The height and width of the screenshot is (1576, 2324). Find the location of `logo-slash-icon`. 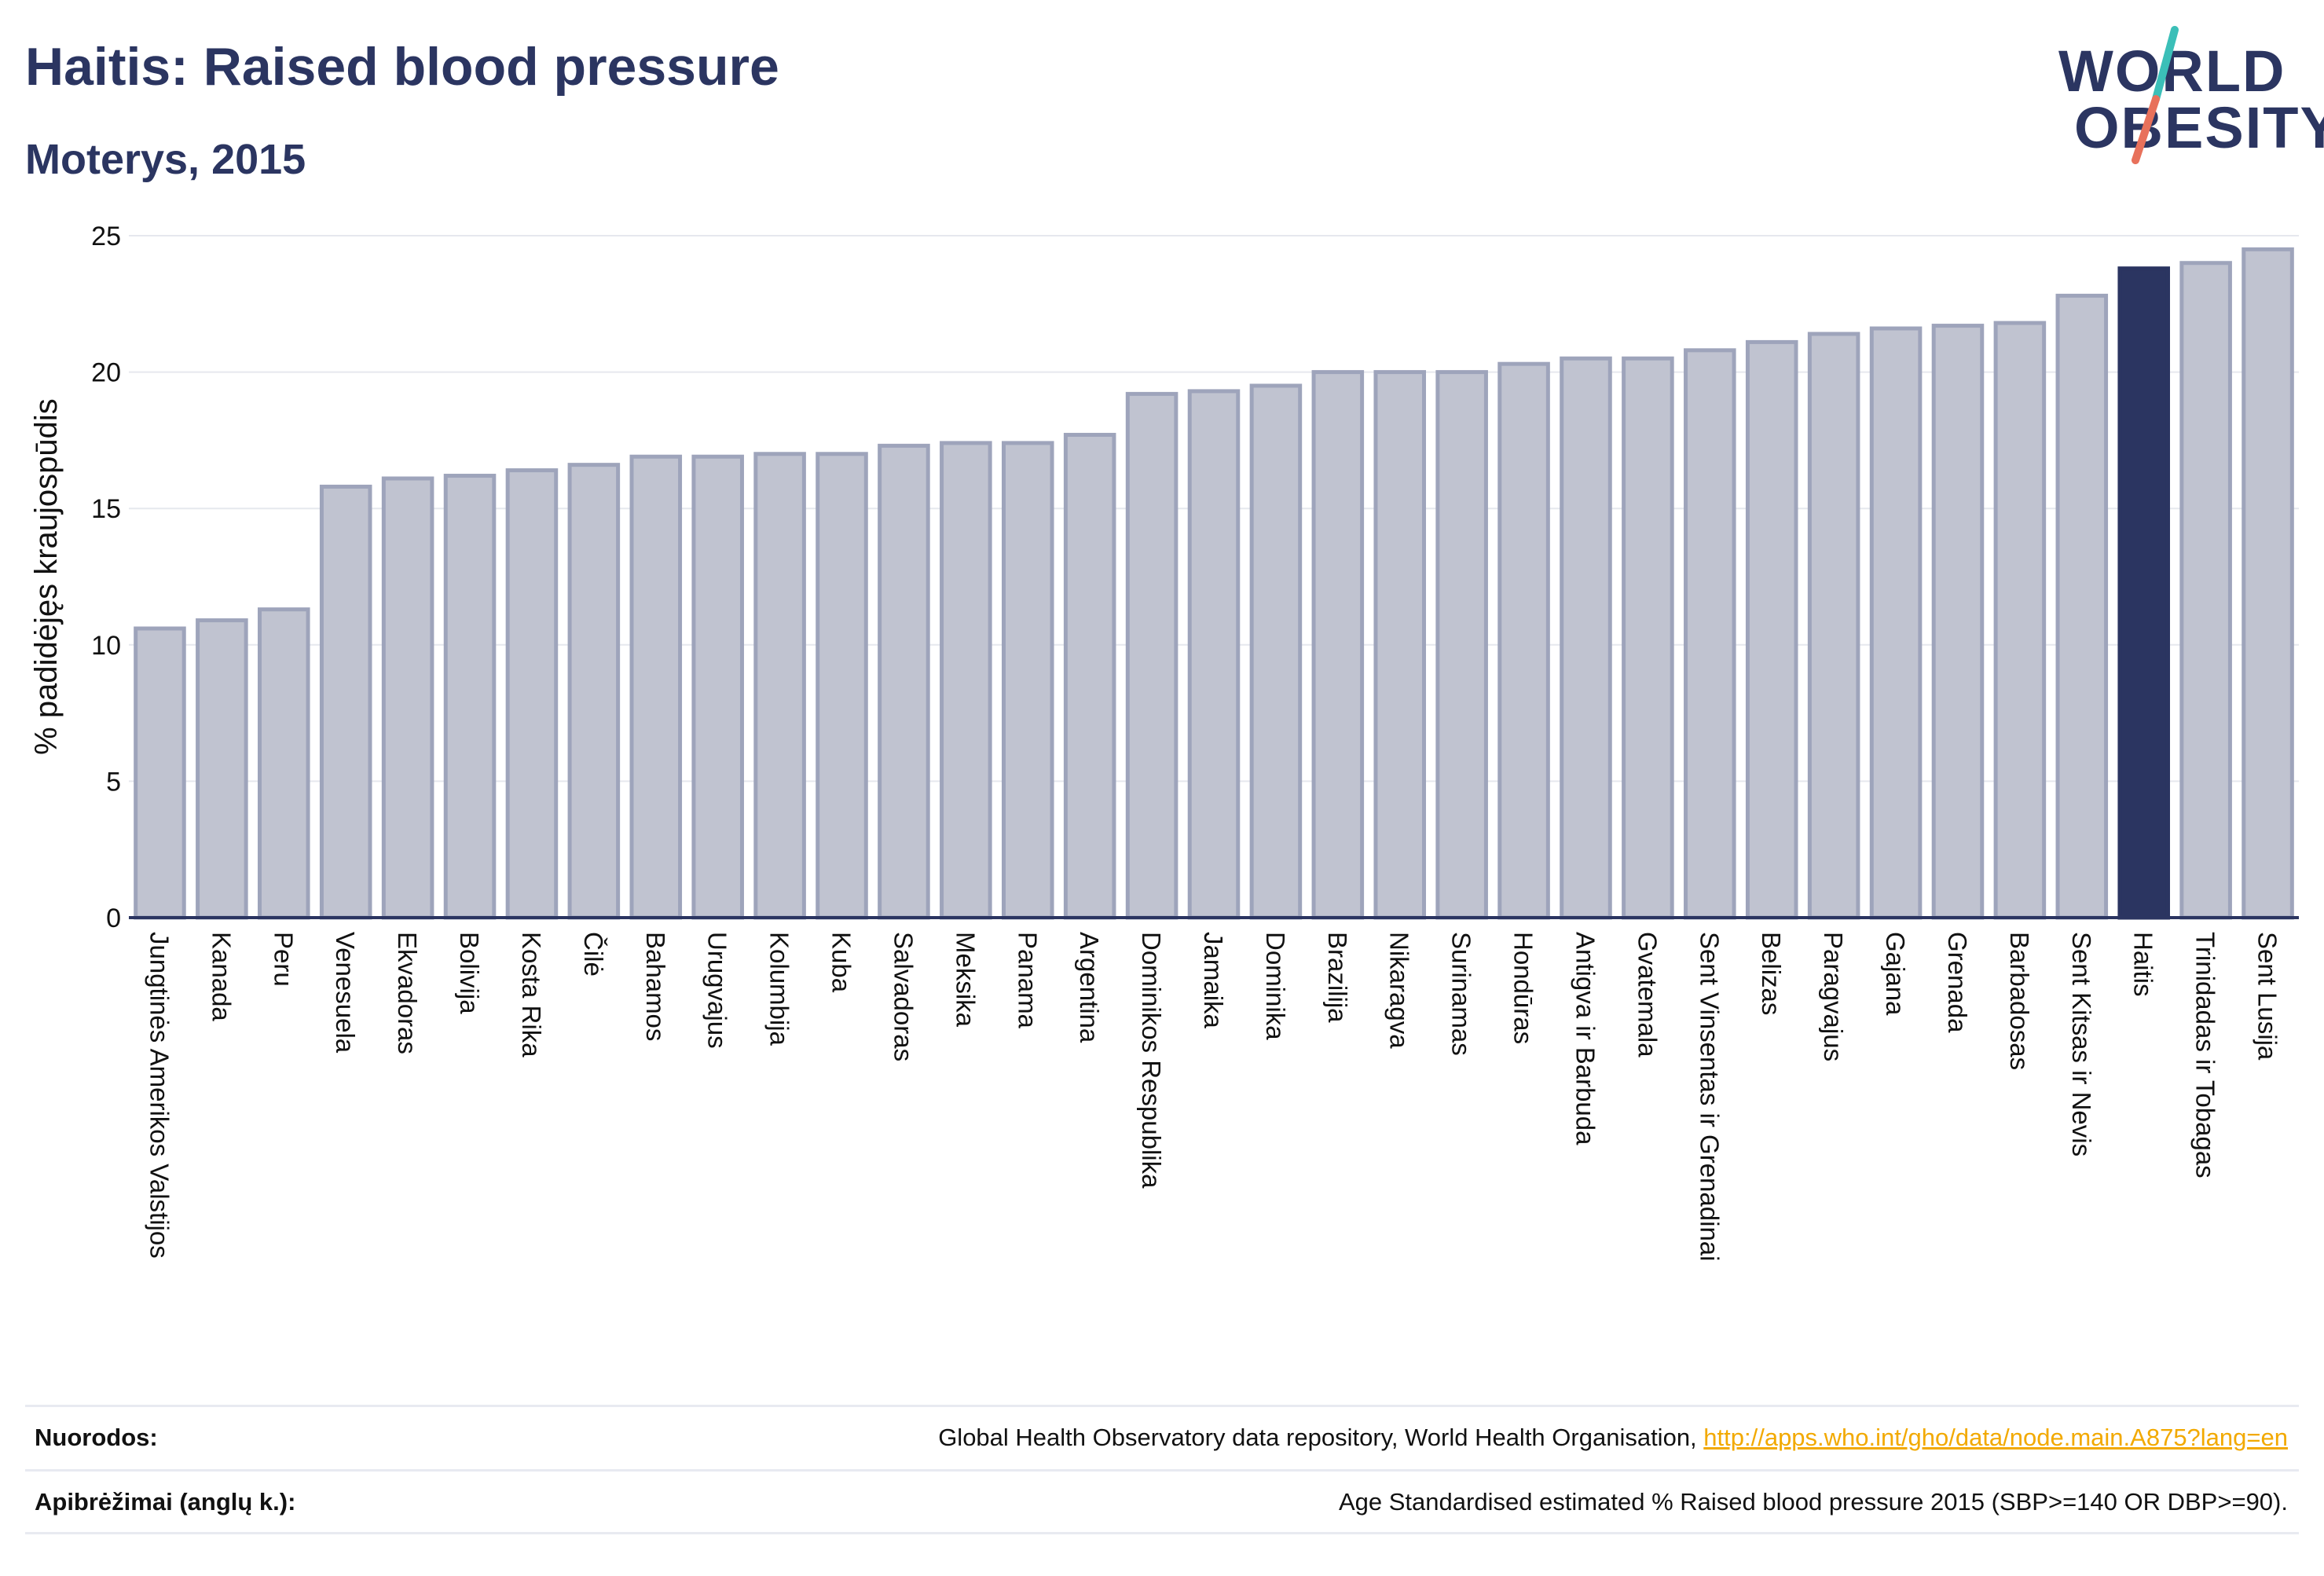

logo-slash-icon is located at coordinates (2155, 95).